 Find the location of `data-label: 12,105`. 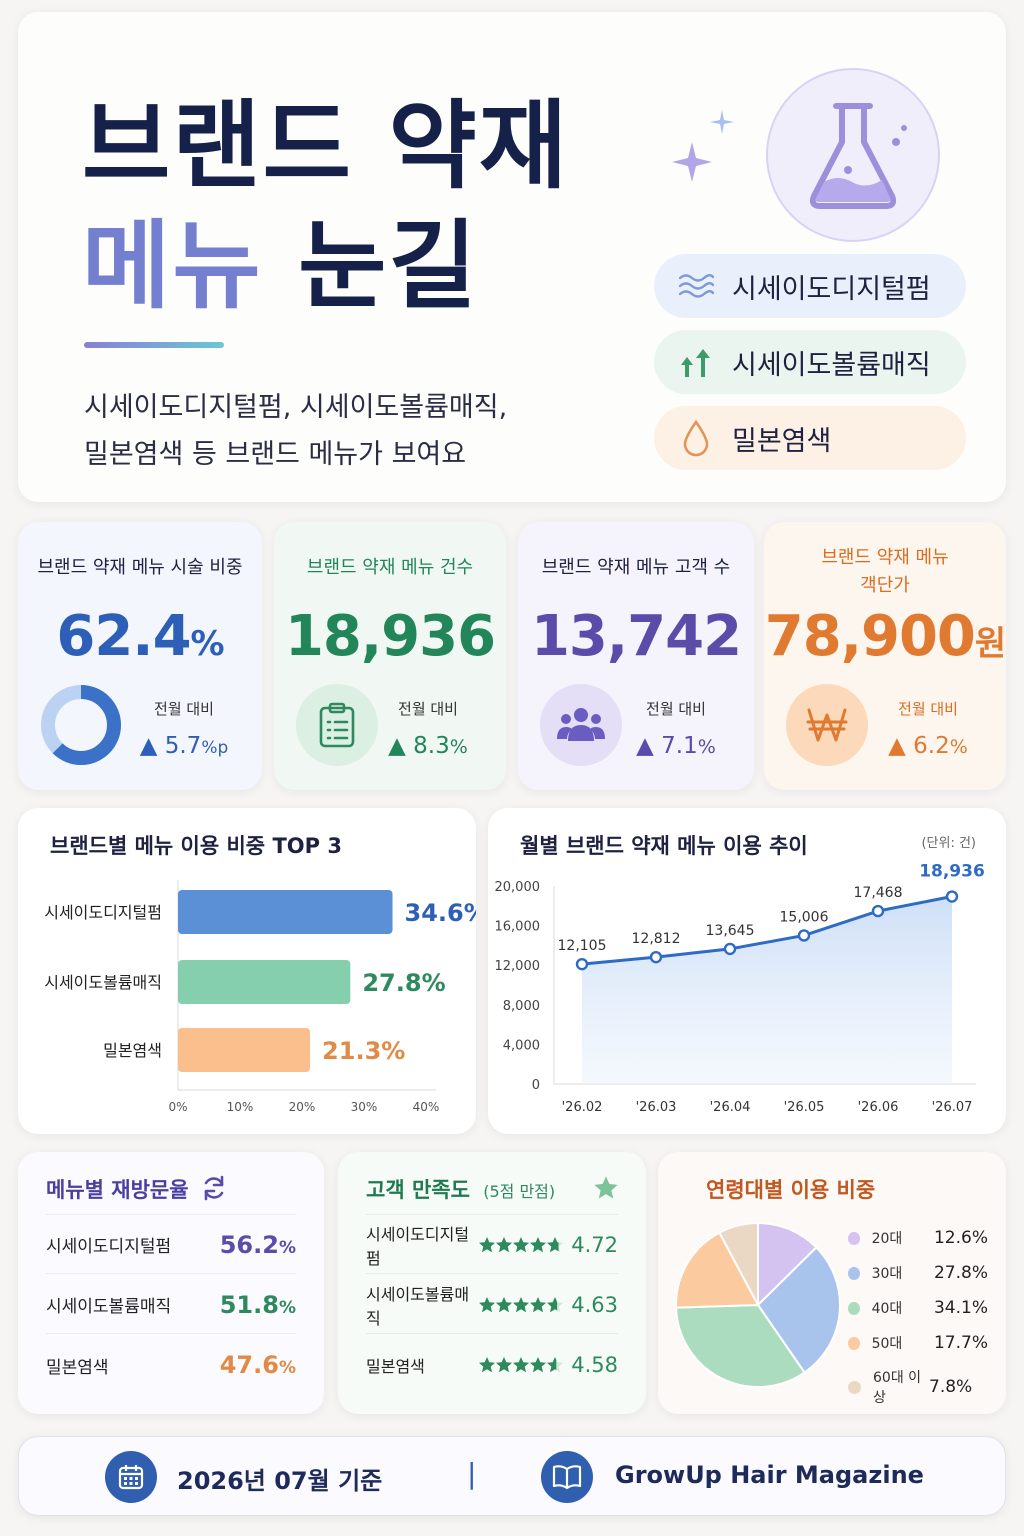

data-label: 12,105 is located at coordinates (582, 946).